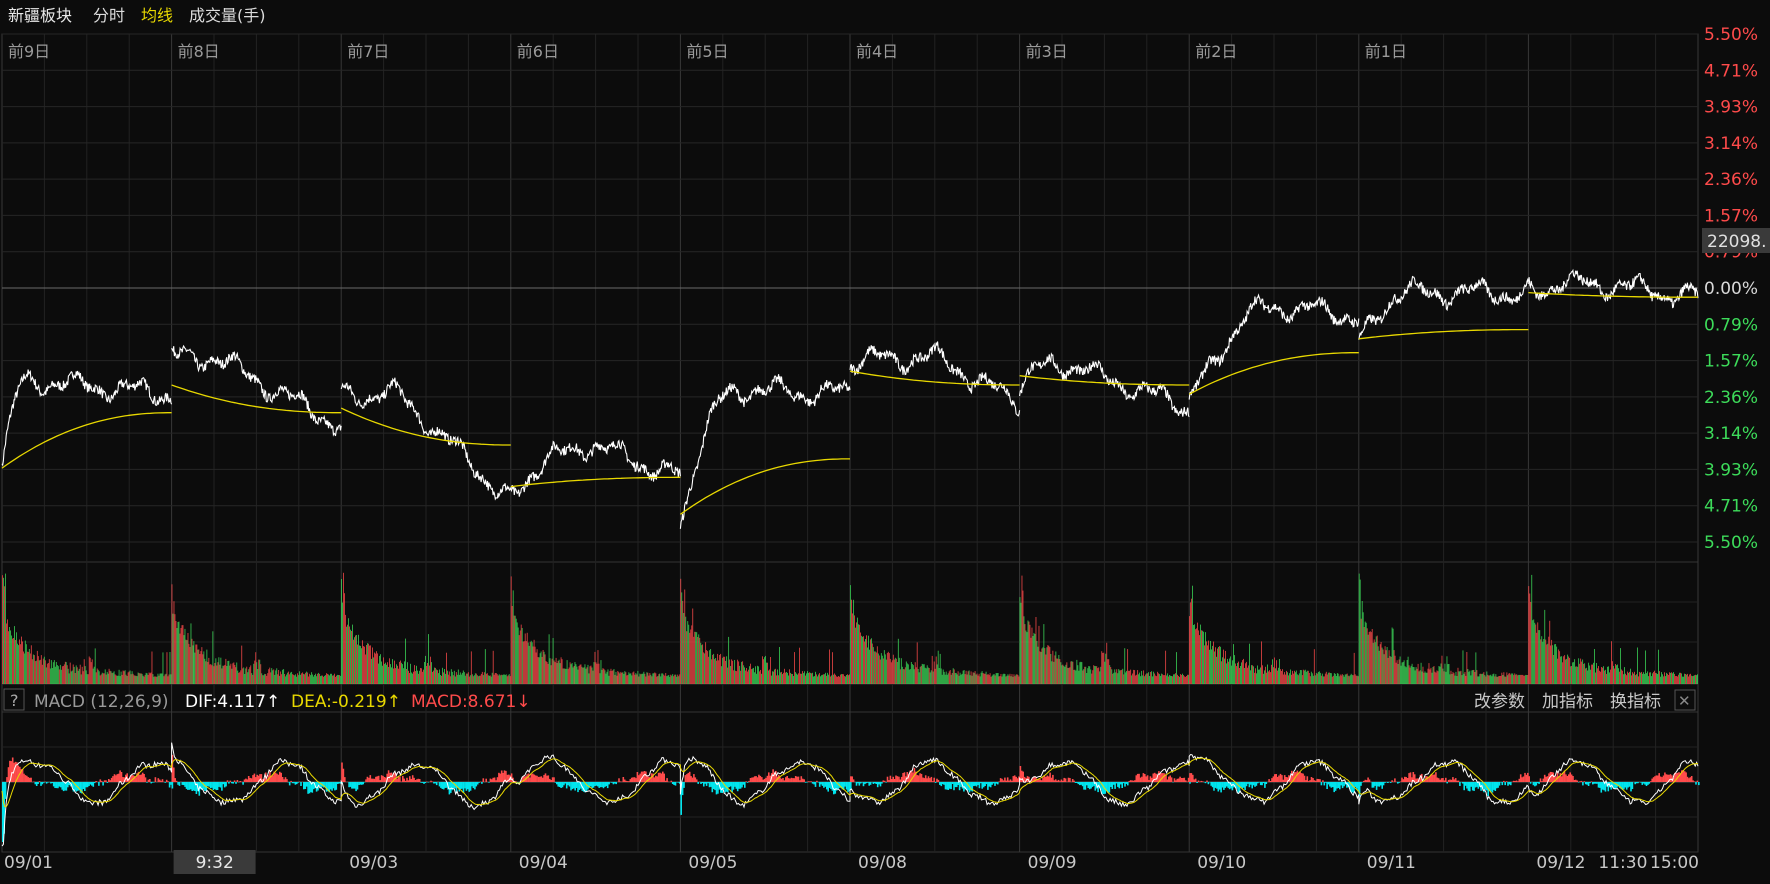  I want to click on help-button, so click(14, 699).